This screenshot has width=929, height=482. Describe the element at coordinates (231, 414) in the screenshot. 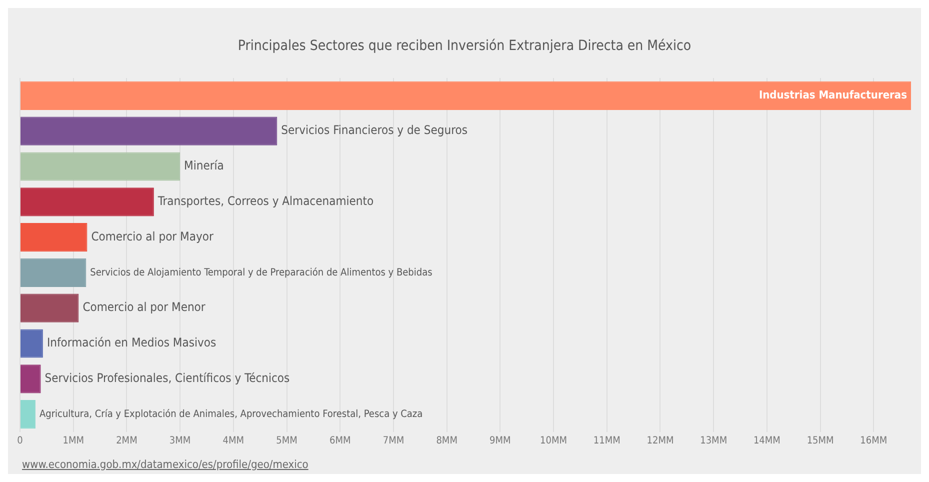

I see `y-tick-label: Agricultura, Cría y Explotación de Animales, Aprovechamiento Forestal, Pesca y Caza` at that location.